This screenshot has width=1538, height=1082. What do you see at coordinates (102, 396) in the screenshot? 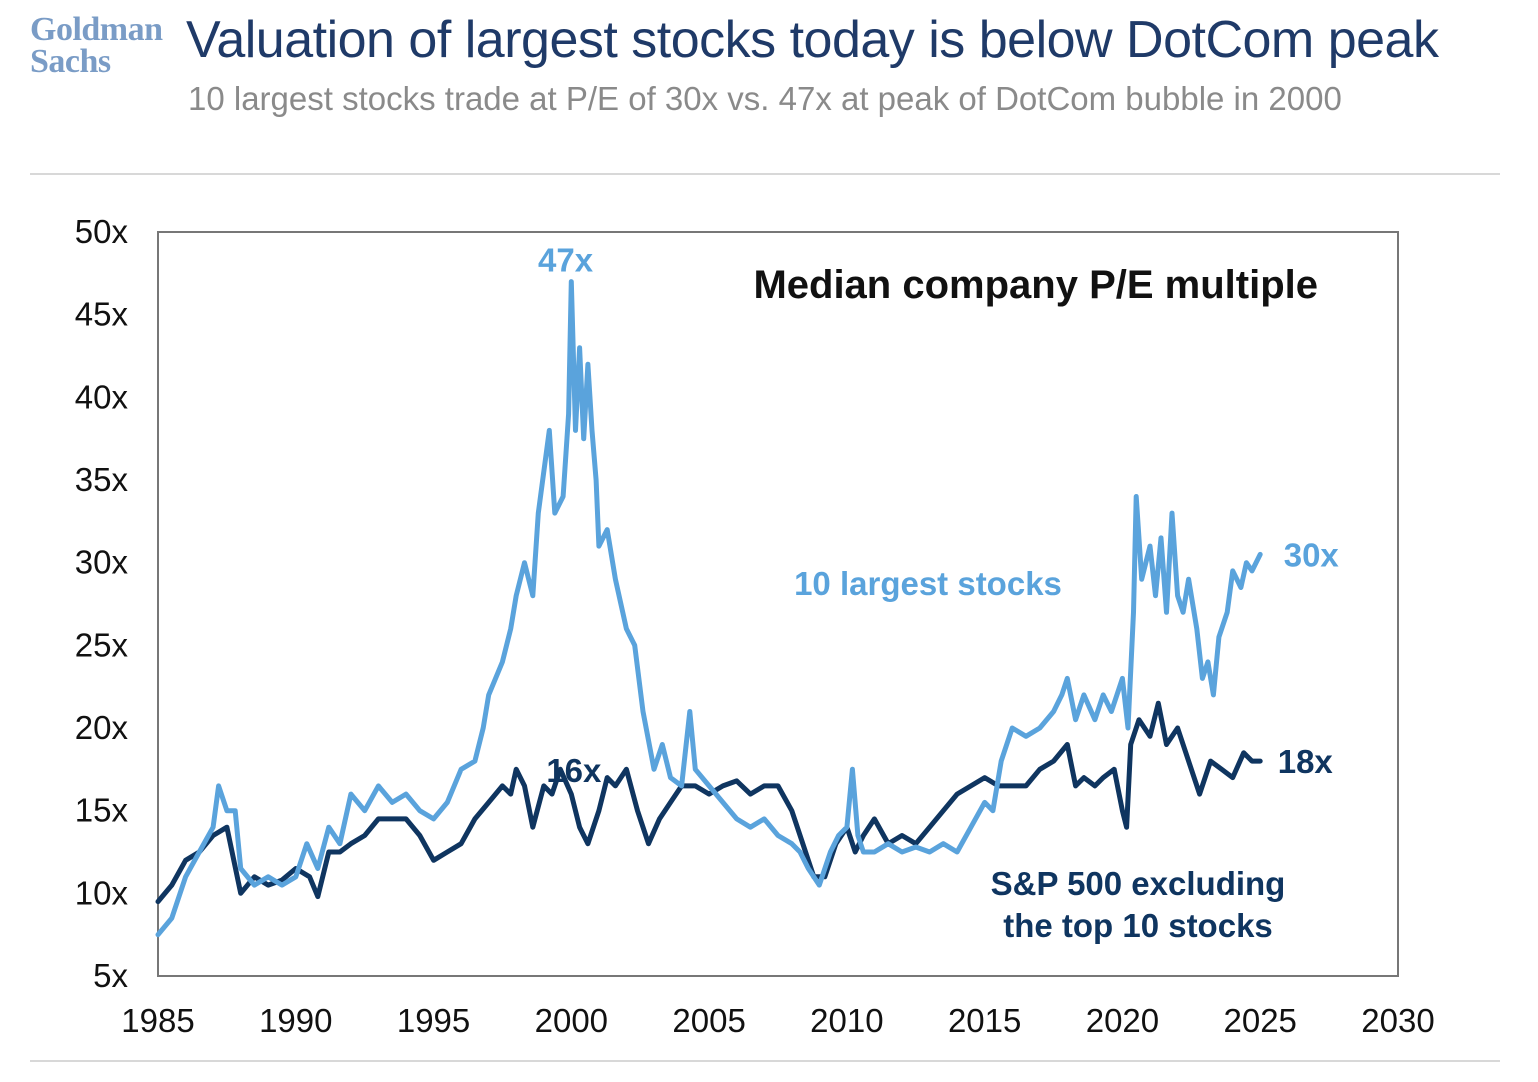
I see `y-tick-label: 40x` at bounding box center [102, 396].